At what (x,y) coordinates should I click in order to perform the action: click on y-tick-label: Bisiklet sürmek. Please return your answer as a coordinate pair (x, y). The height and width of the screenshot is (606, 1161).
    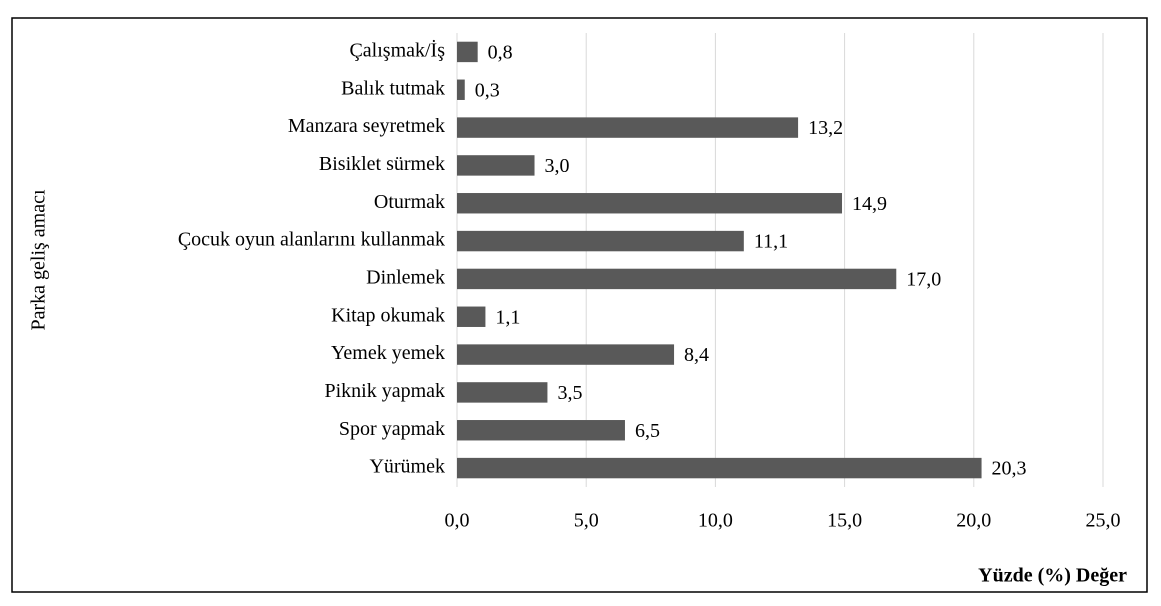
    Looking at the image, I should click on (382, 164).